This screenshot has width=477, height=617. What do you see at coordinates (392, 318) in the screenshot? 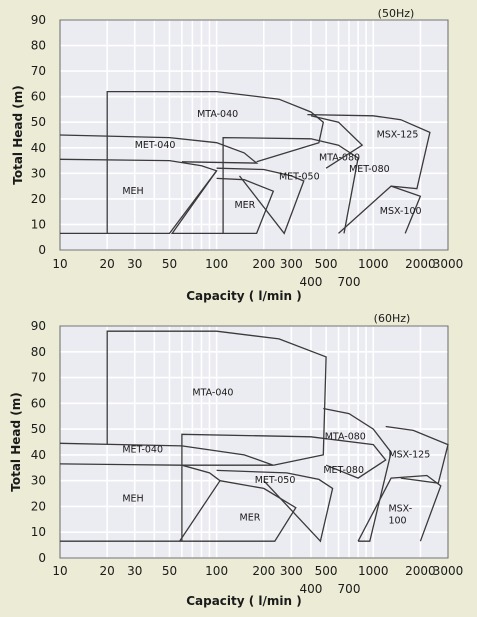
I see `frequency-label: (60Hz)` at bounding box center [392, 318].